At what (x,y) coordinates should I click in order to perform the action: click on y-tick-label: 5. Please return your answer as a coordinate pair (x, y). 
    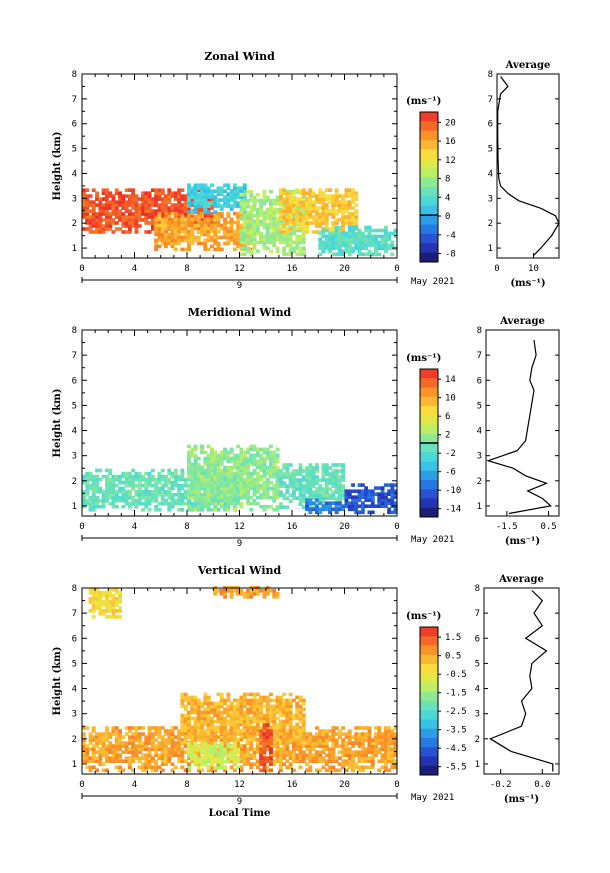
    Looking at the image, I should click on (74, 406).